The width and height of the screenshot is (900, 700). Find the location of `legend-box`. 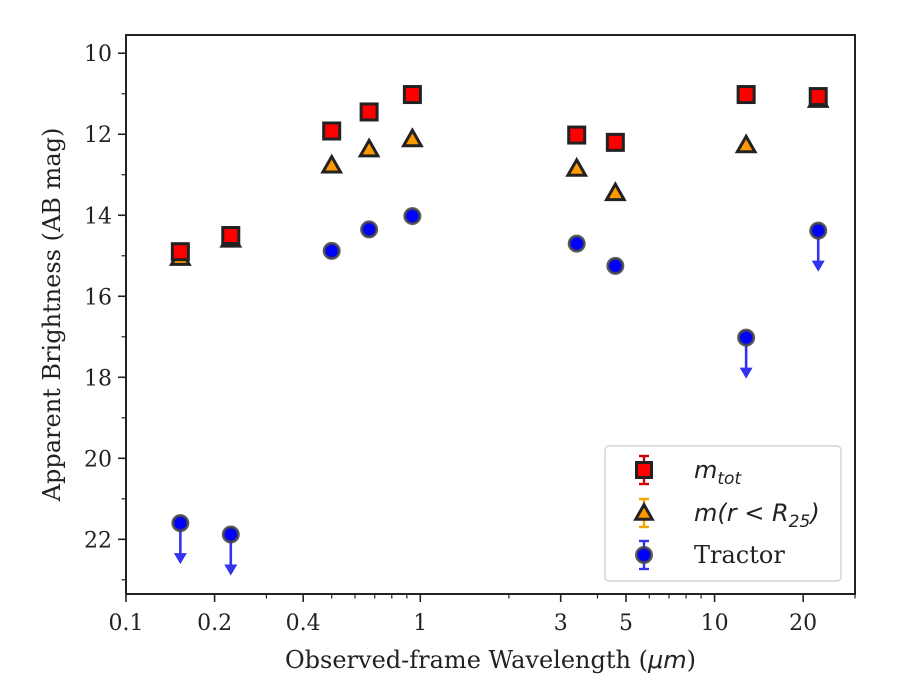

legend-box is located at coordinates (723, 513).